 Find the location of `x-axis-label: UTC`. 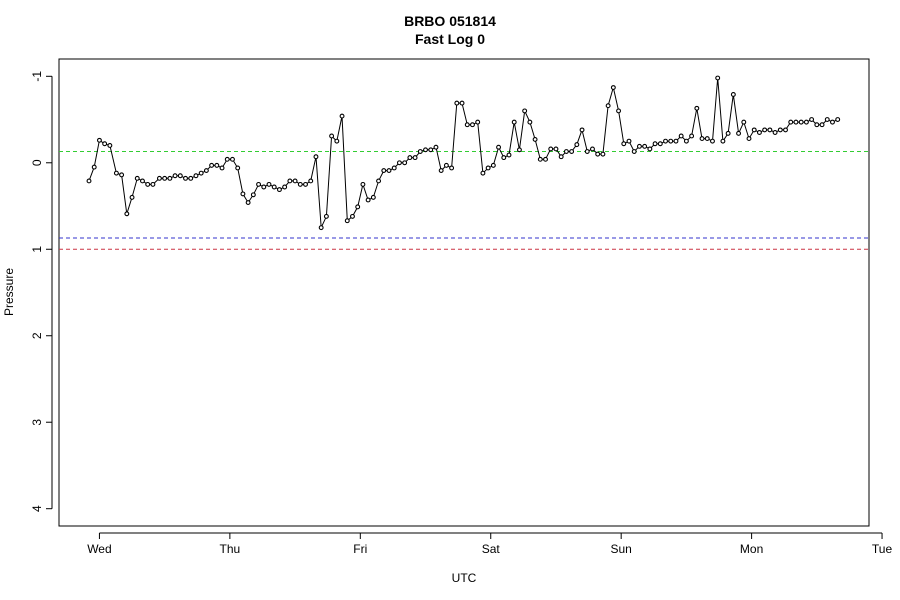

x-axis-label: UTC is located at coordinates (464, 578).